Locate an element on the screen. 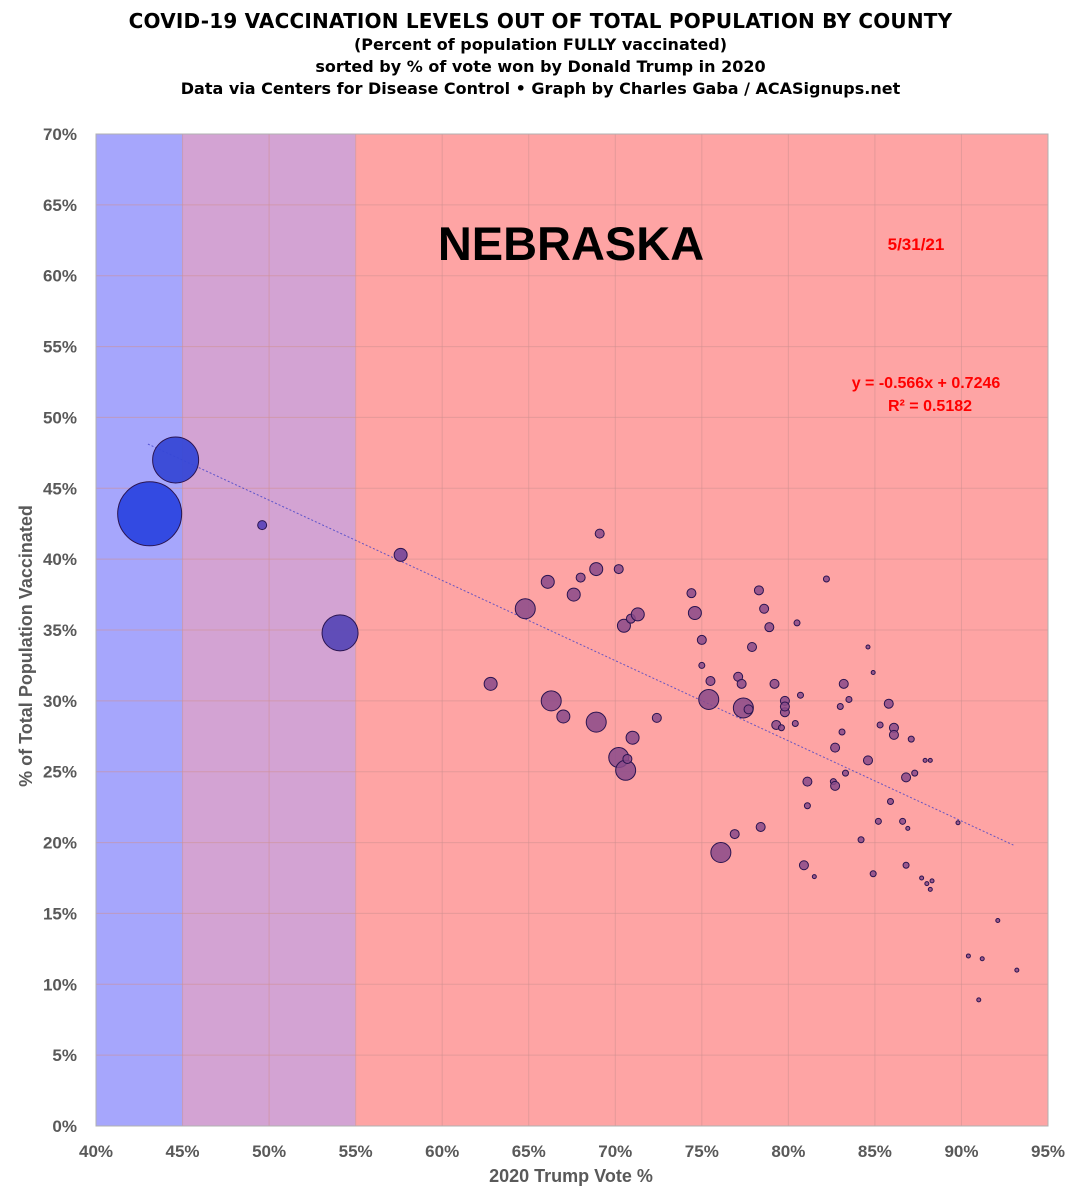 Image resolution: width=1081 pixels, height=1200 pixels. x-tick-label: 65% is located at coordinates (529, 1151).